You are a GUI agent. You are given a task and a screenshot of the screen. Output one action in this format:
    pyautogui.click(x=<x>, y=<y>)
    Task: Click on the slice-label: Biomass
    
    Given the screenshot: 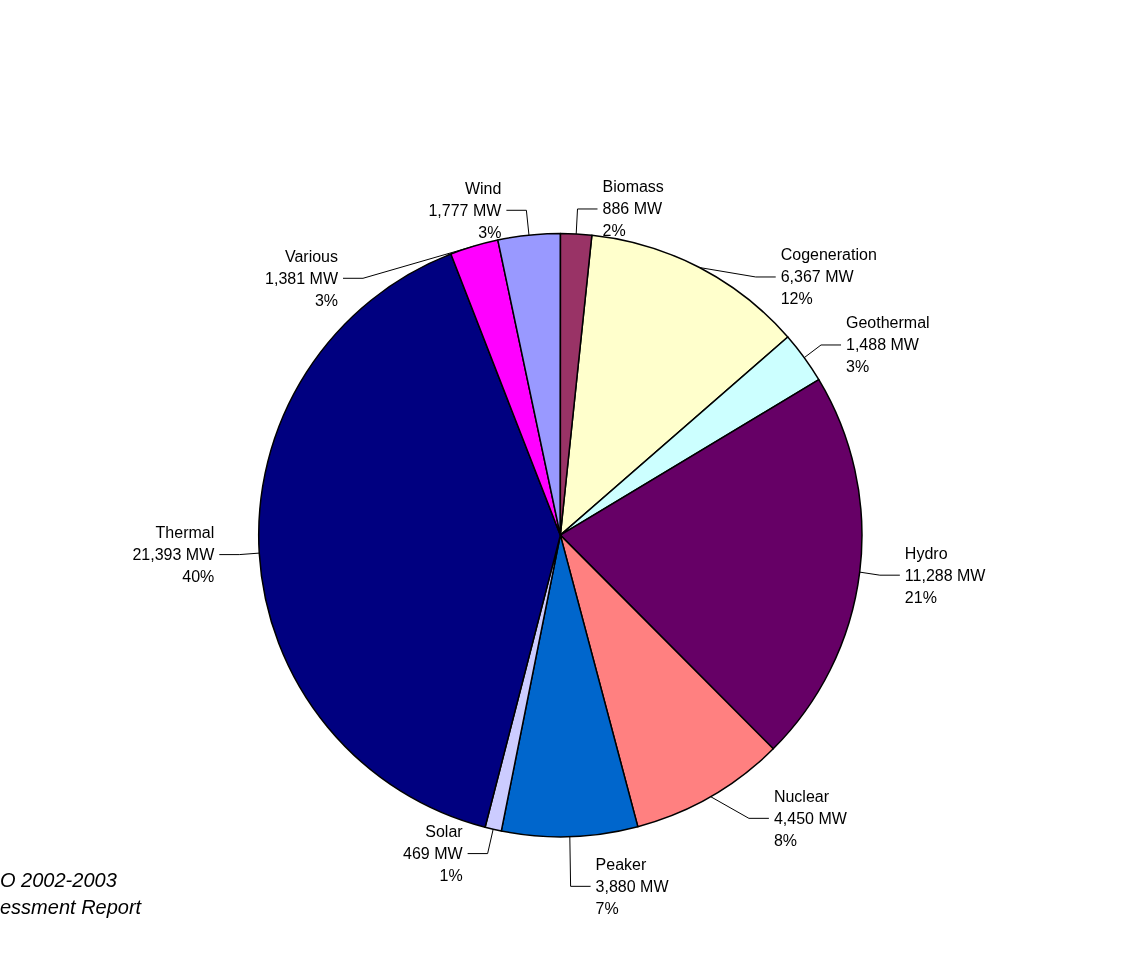 What is the action you would take?
    pyautogui.click(x=633, y=187)
    